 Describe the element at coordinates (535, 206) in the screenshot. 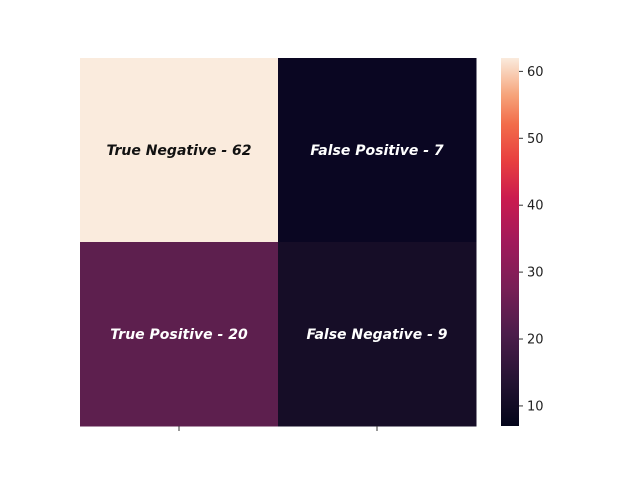

I see `colorbar-tick-label: 40` at that location.